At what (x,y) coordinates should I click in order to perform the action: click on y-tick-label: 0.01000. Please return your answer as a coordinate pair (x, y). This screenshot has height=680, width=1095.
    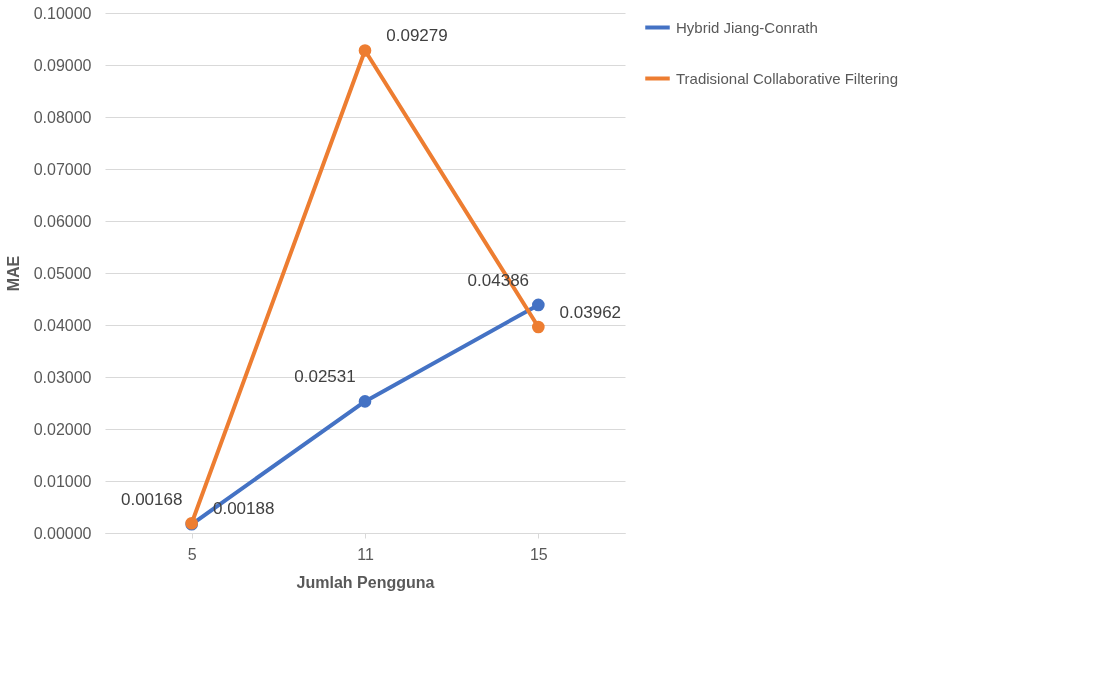
    Looking at the image, I should click on (62, 481).